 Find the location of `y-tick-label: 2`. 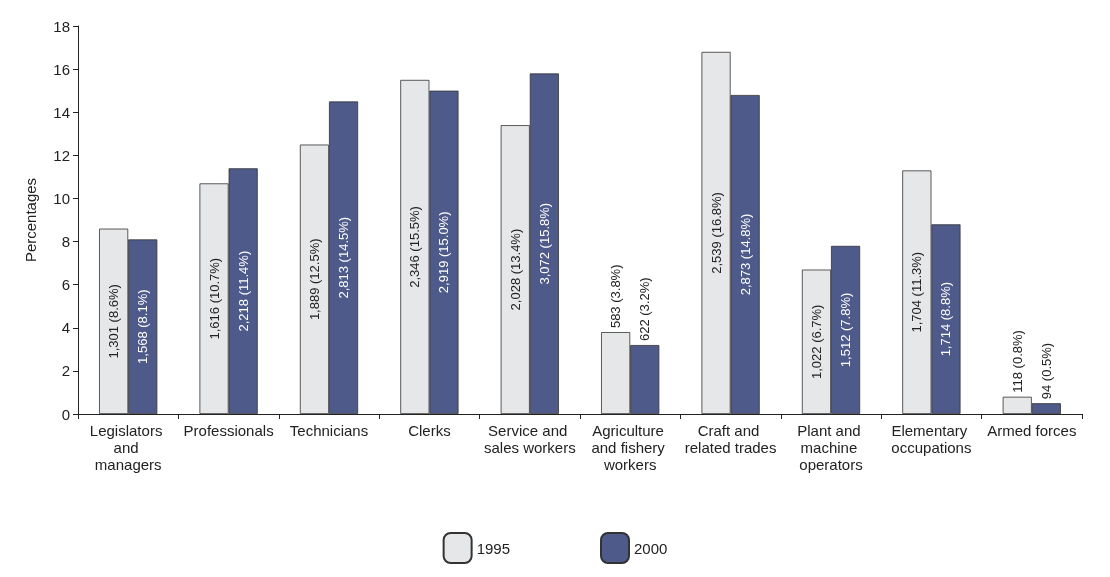

y-tick-label: 2 is located at coordinates (65, 371).